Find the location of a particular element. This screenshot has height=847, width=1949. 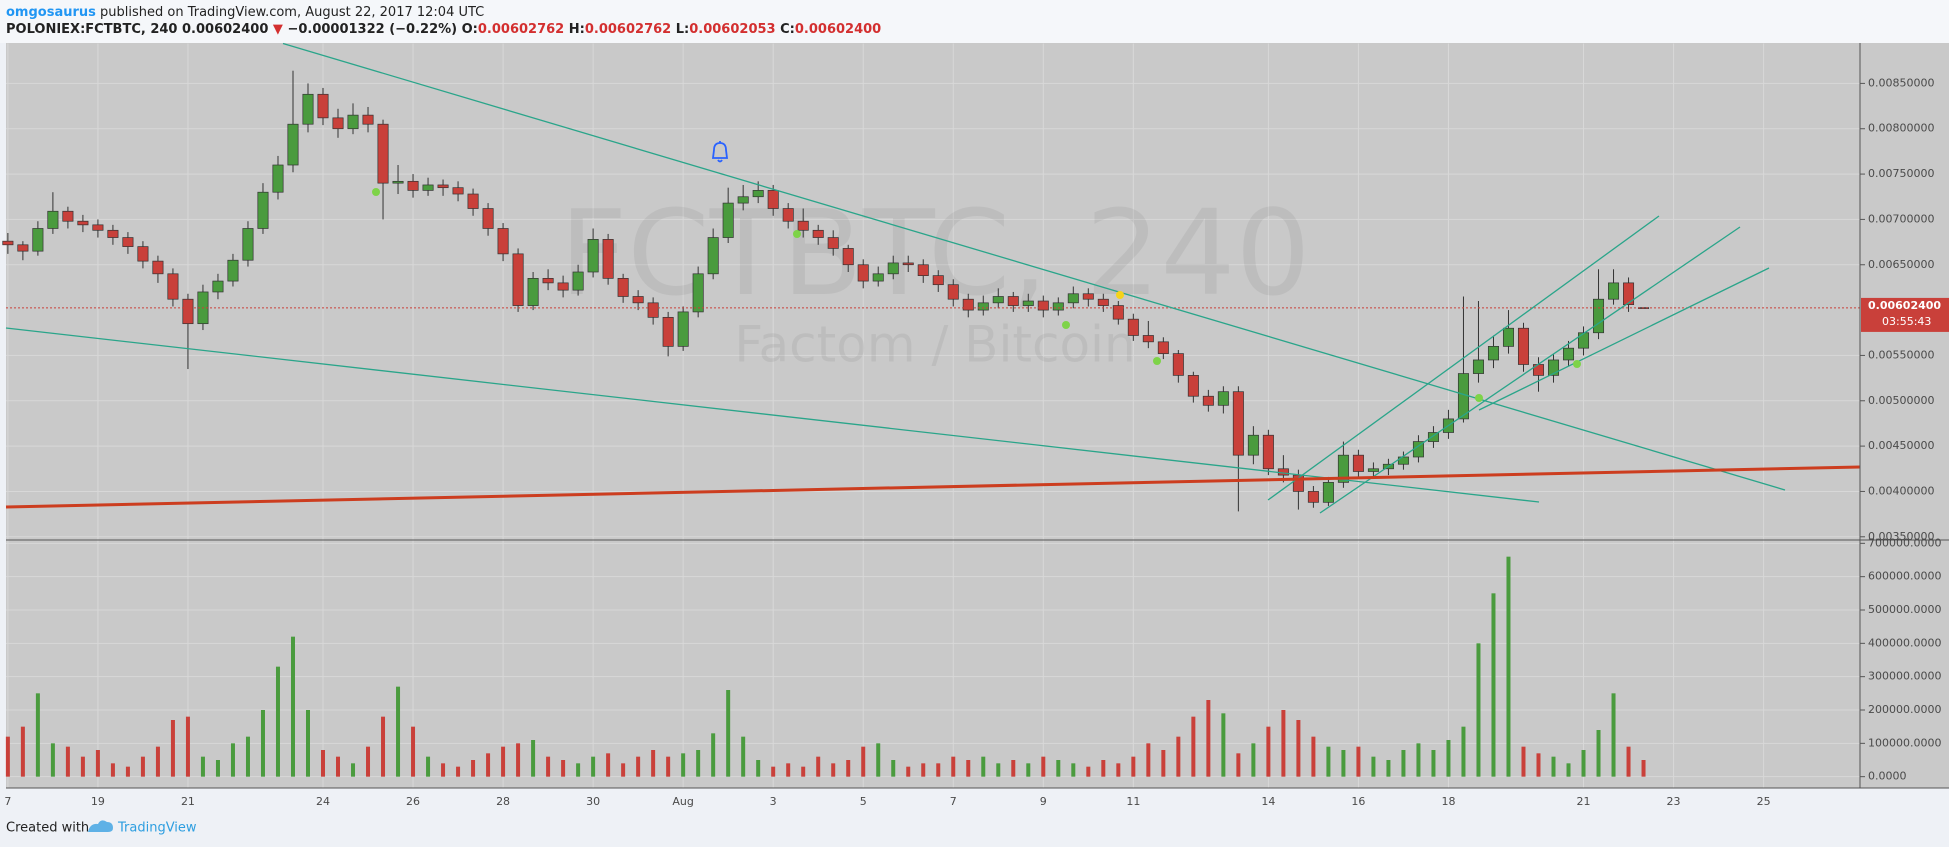

y-tick-label: 0.00700000 is located at coordinates (1901, 218).